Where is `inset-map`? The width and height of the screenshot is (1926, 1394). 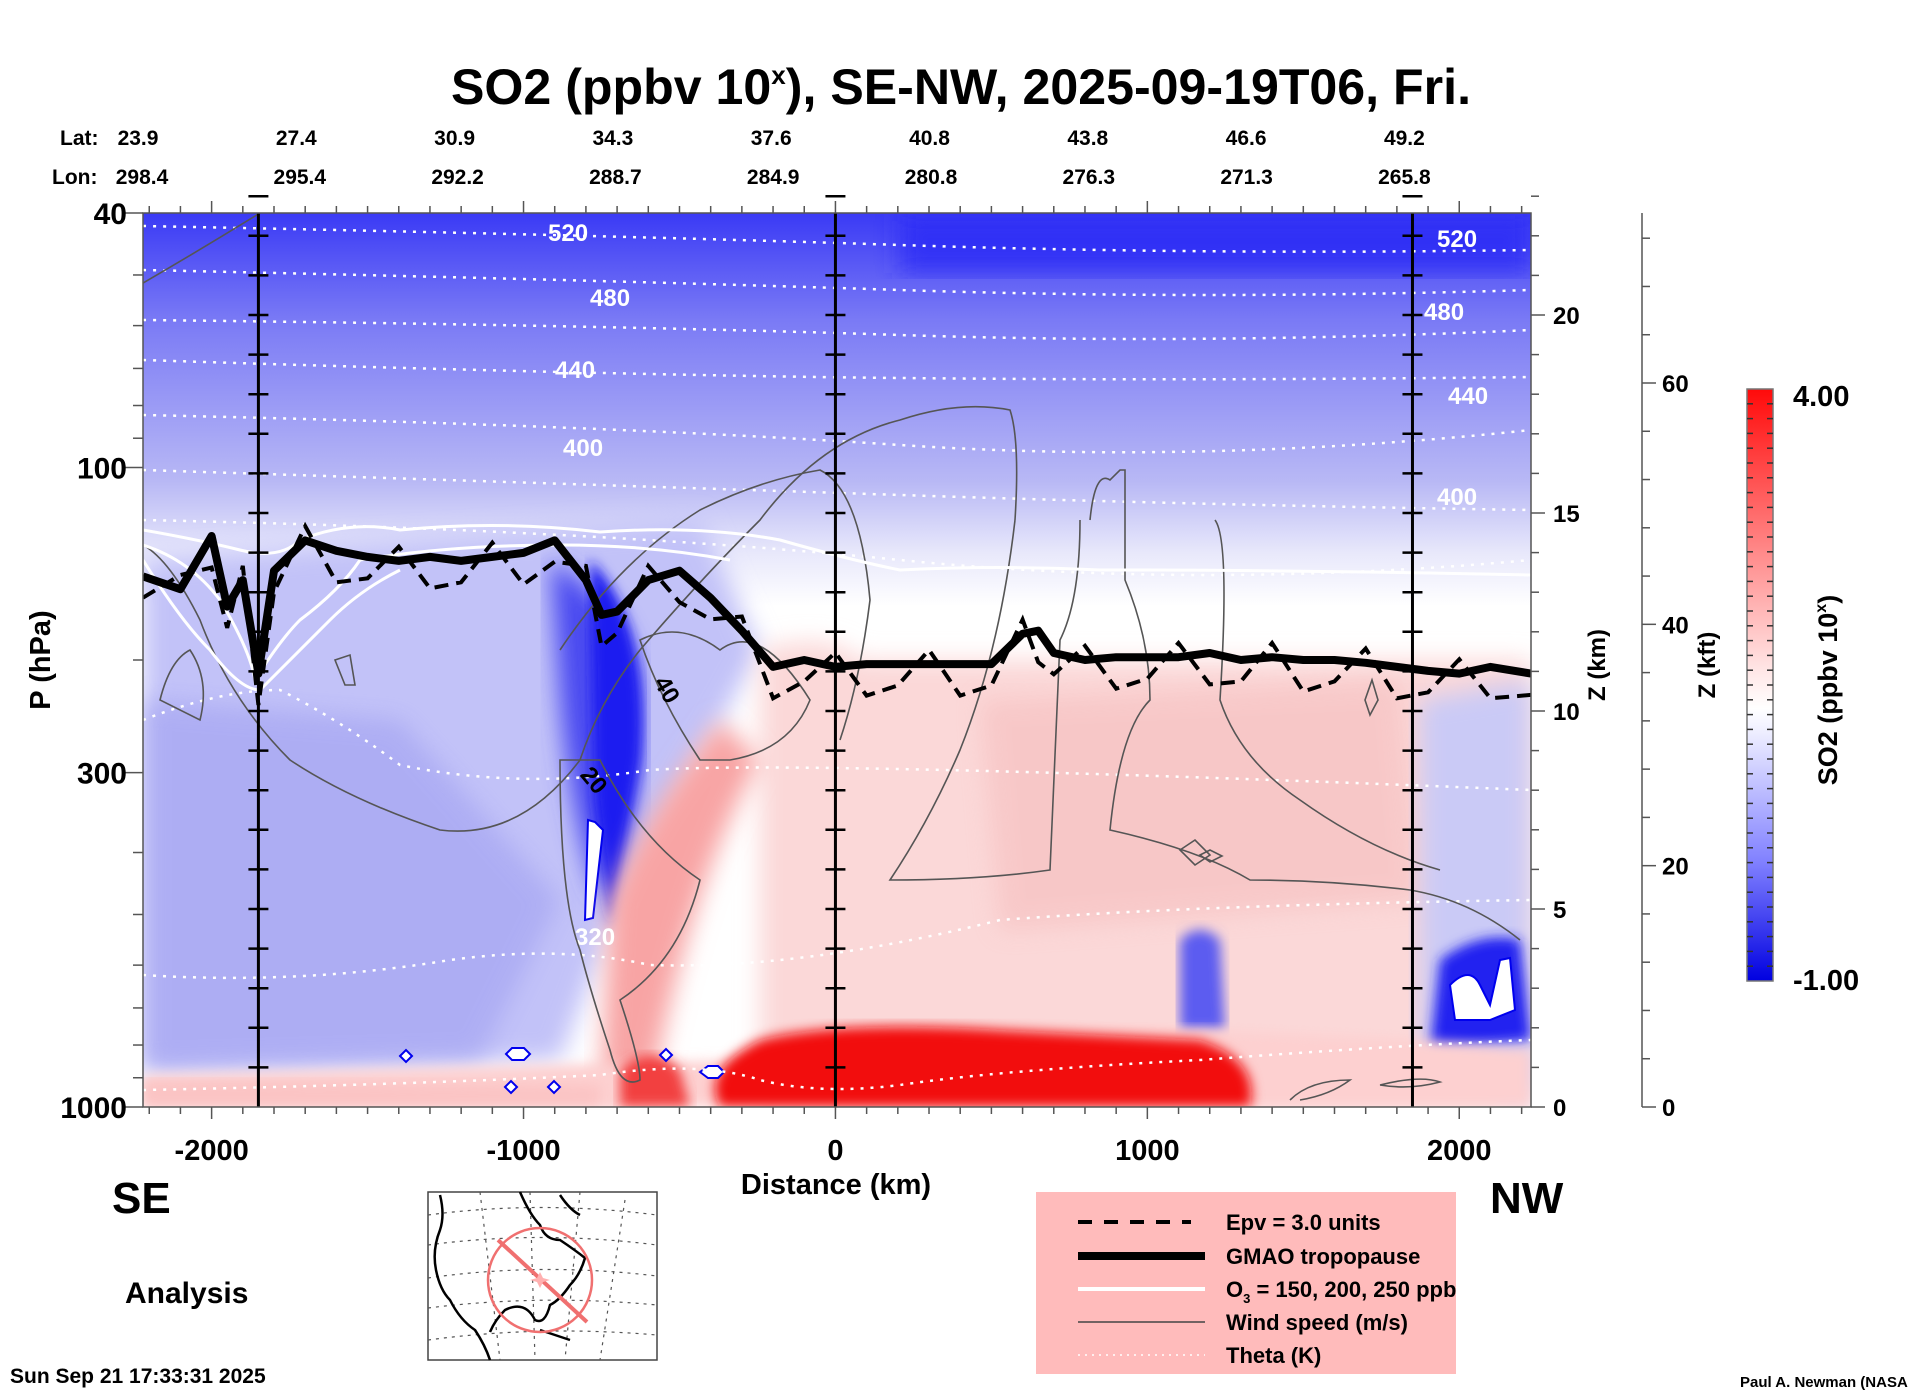
inset-map is located at coordinates (542, 1276).